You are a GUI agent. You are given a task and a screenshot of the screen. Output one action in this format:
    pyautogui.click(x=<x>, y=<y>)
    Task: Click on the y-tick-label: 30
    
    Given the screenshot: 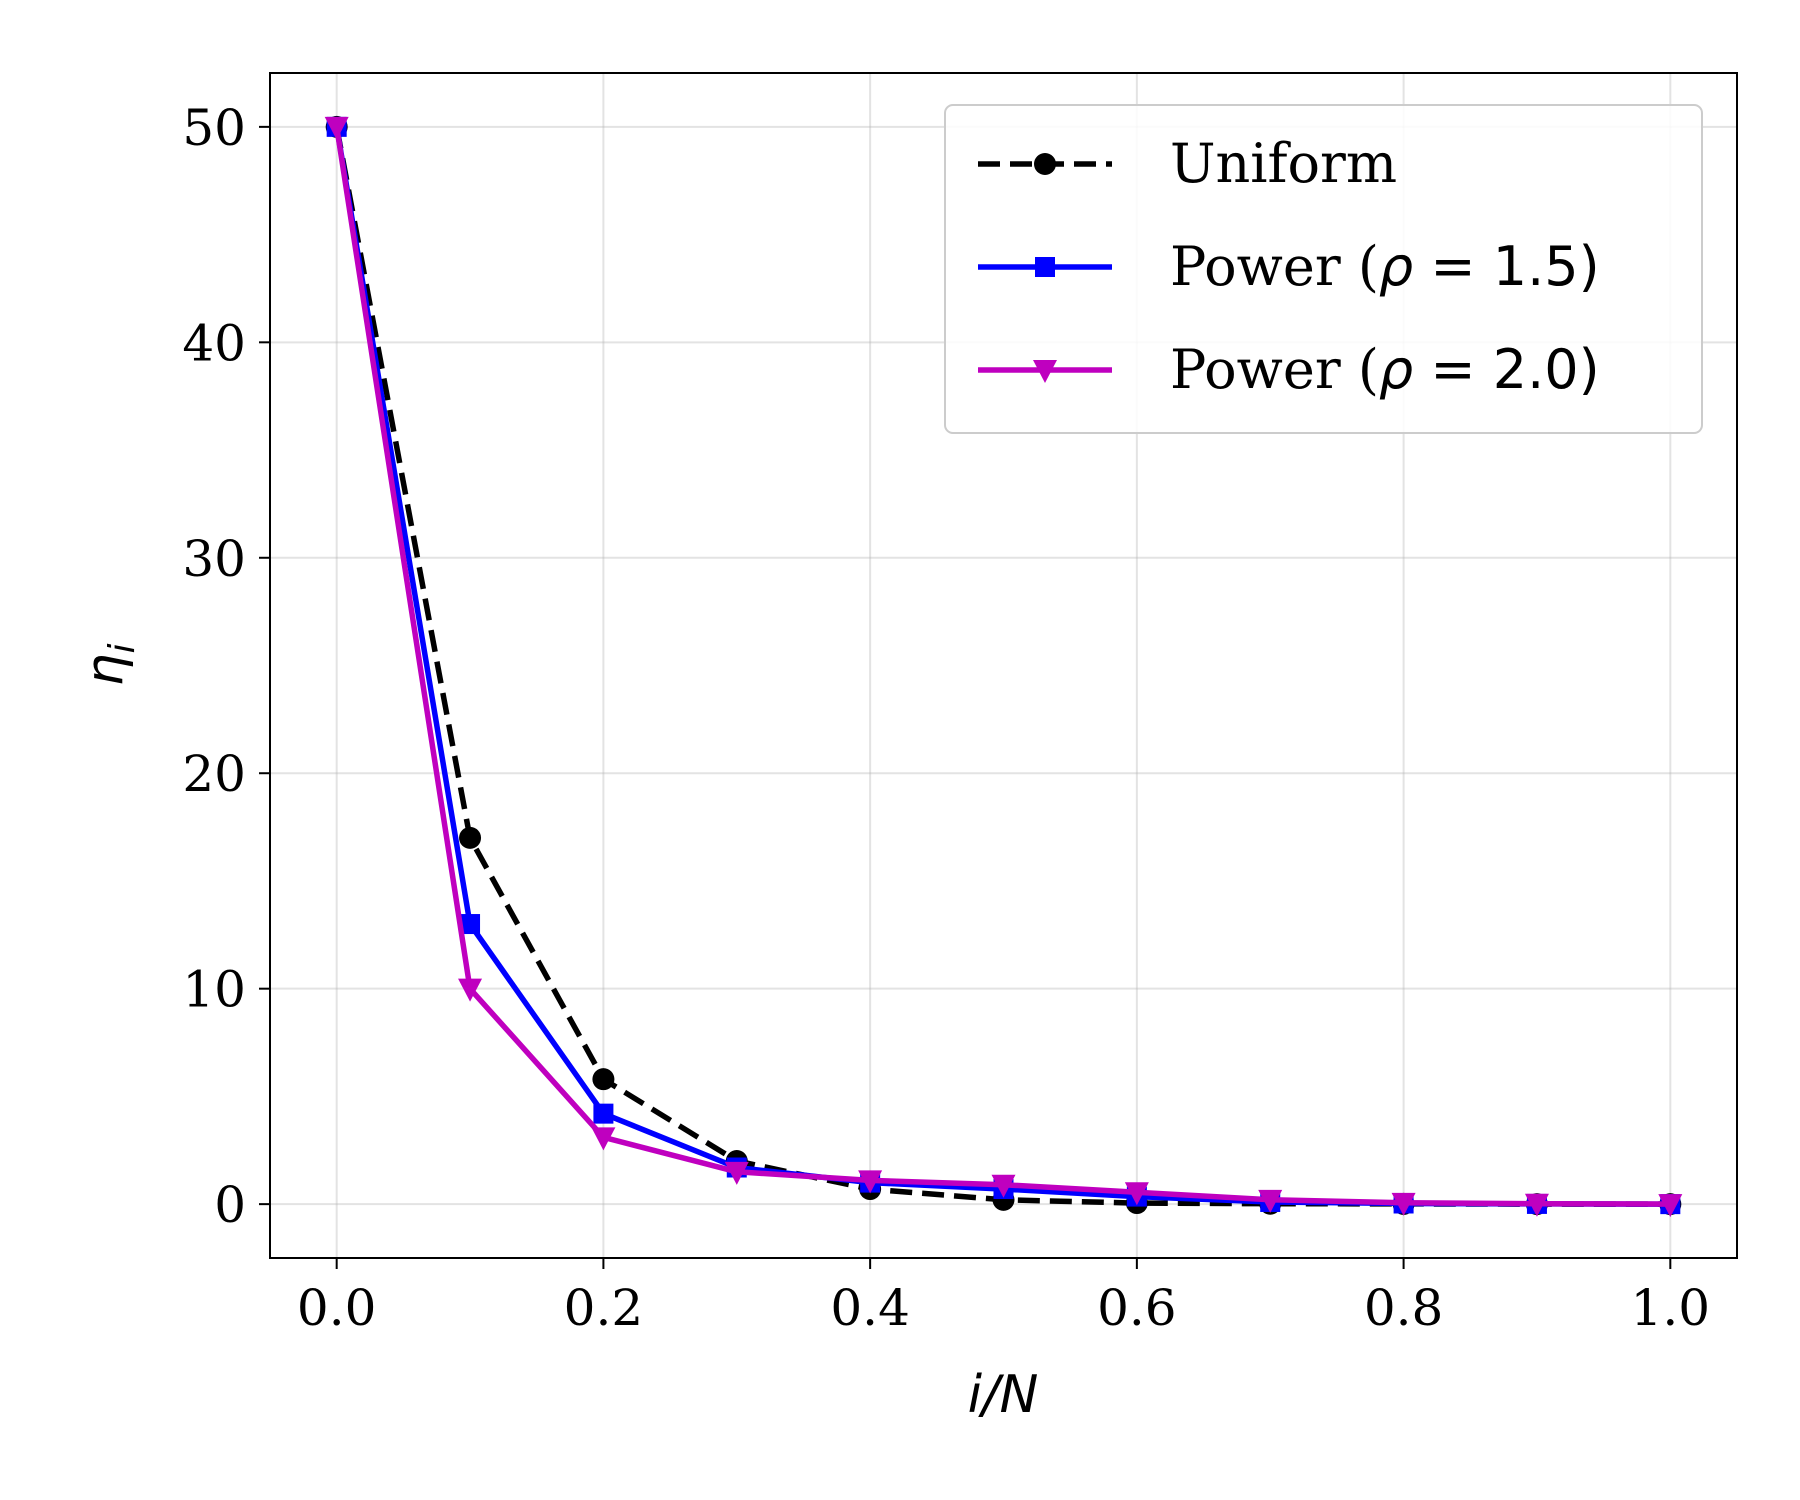 What is the action you would take?
    pyautogui.click(x=214, y=559)
    